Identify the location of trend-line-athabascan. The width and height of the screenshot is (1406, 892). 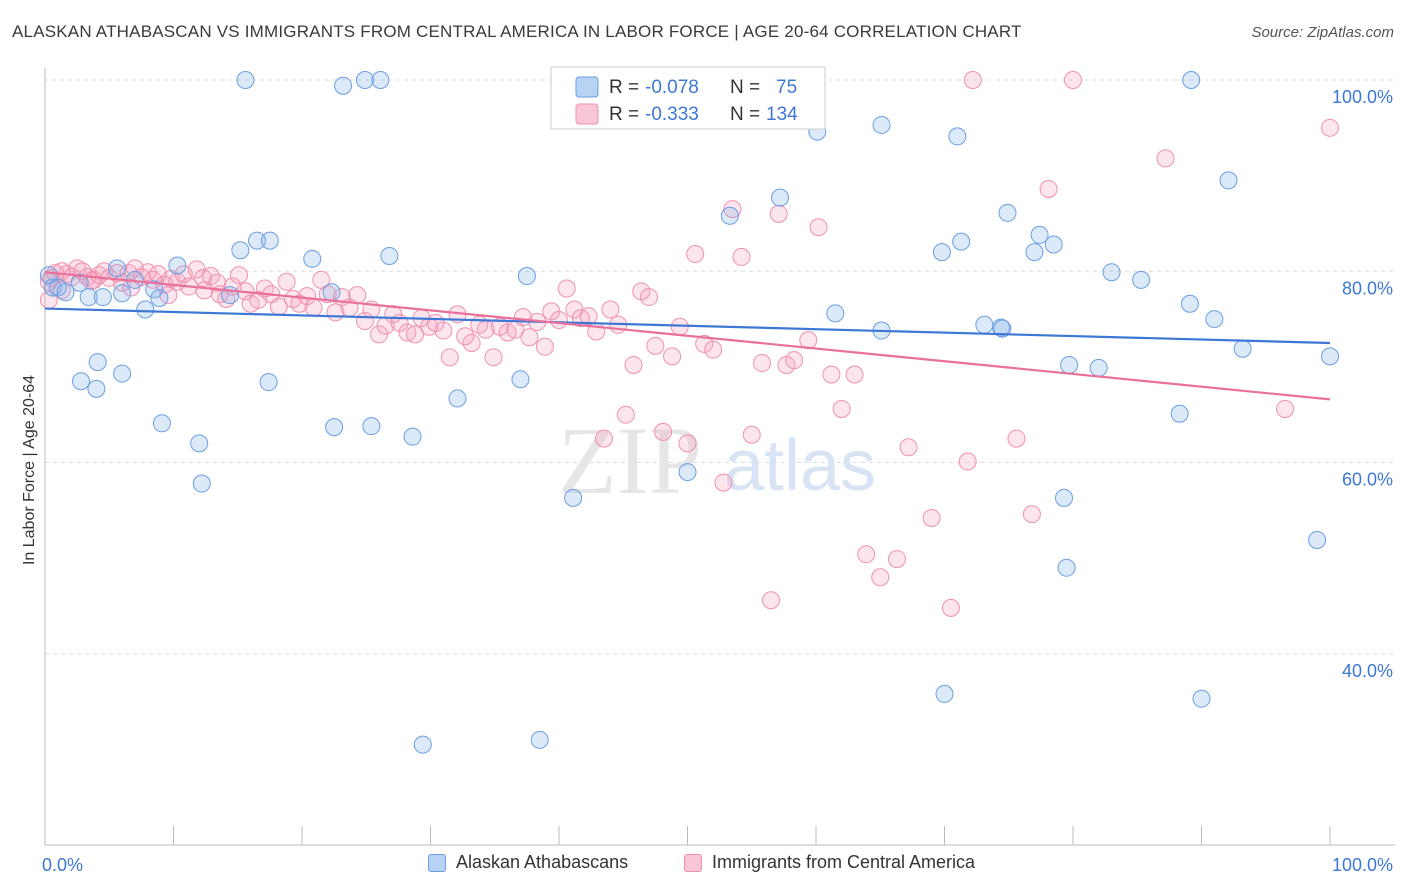
(687, 326).